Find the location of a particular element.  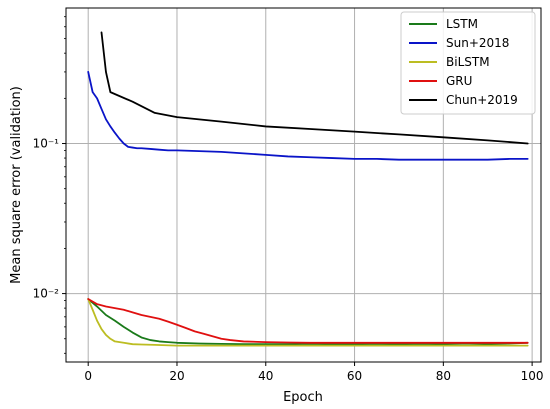

legend-label-bilstm: BiLSTM is located at coordinates (468, 62).